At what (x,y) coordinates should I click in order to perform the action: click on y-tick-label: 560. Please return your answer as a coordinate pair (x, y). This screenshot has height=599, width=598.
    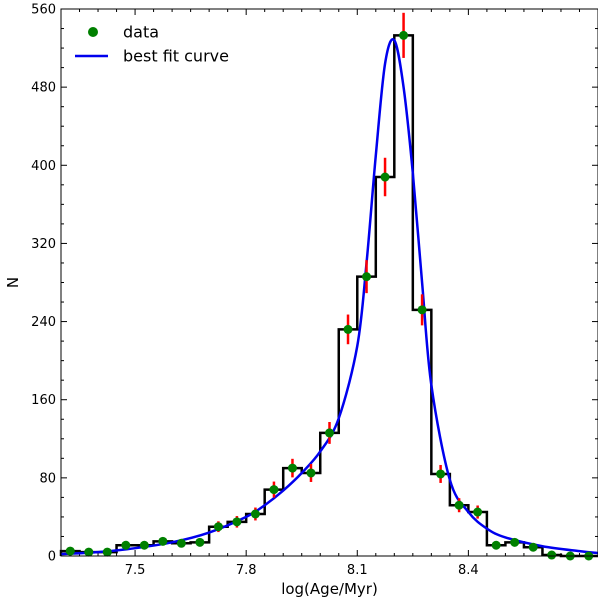
    Looking at the image, I should click on (43, 10).